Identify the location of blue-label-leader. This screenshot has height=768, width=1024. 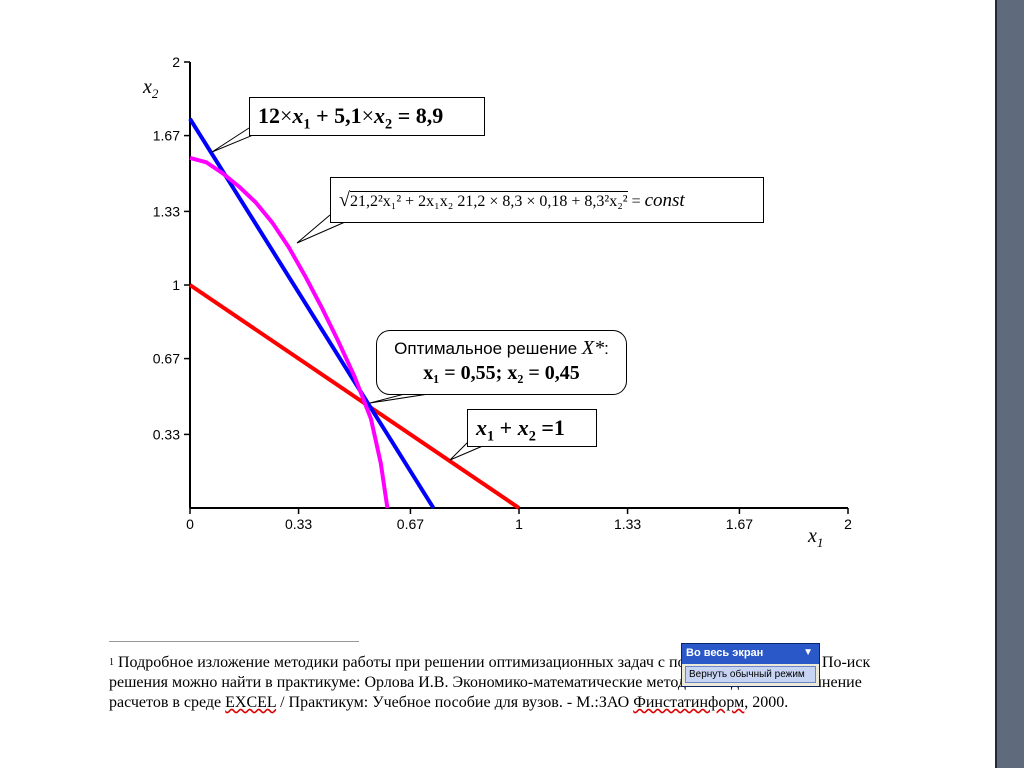
(235, 140).